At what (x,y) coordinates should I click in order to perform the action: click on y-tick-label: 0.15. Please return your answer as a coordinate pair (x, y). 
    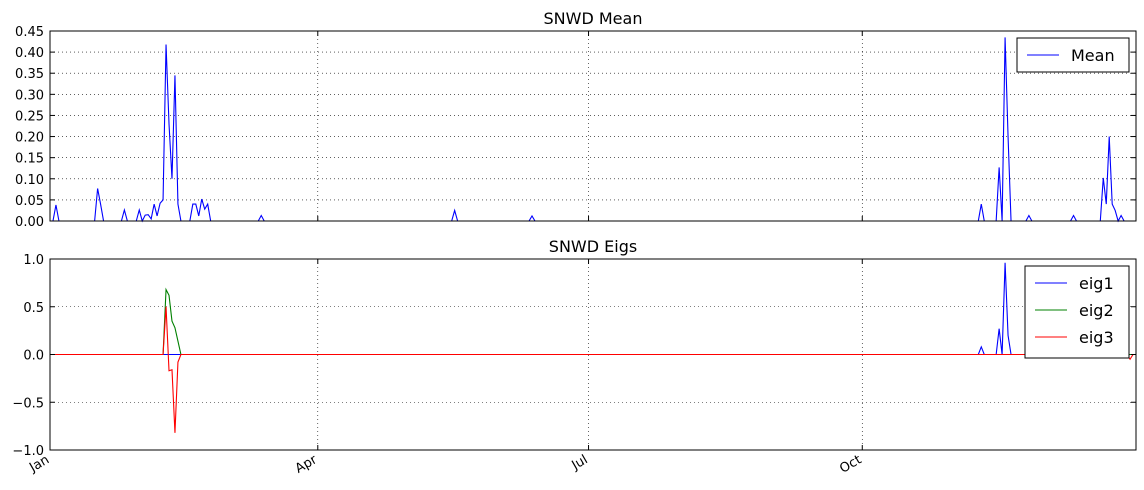
    Looking at the image, I should click on (29, 159).